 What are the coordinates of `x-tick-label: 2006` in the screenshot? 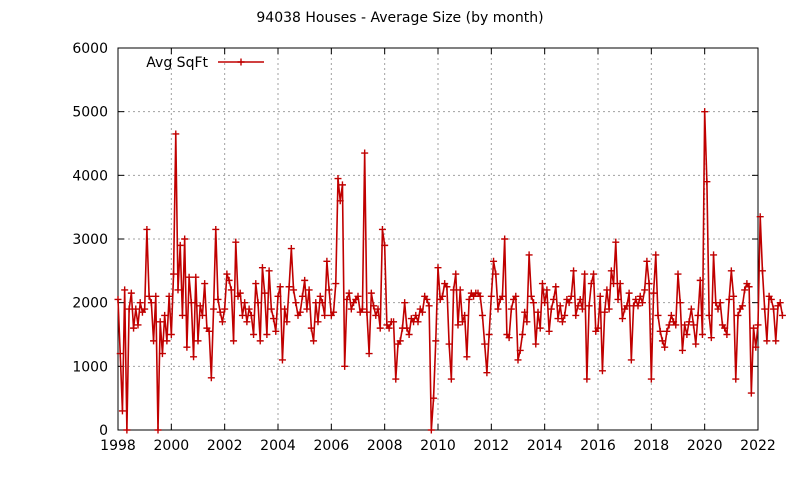 It's located at (332, 446).